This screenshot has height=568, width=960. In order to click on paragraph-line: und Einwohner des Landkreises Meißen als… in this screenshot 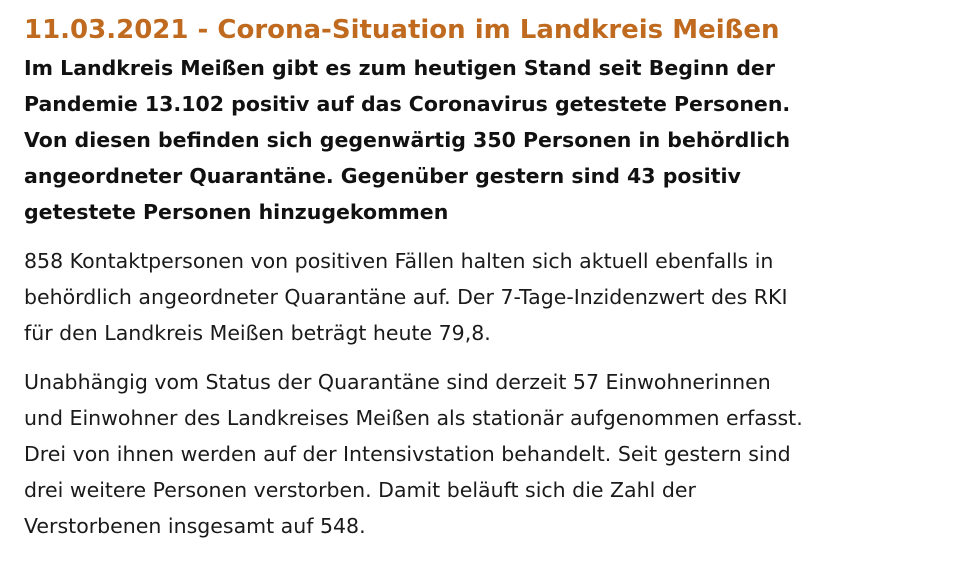, I will do `click(413, 418)`.